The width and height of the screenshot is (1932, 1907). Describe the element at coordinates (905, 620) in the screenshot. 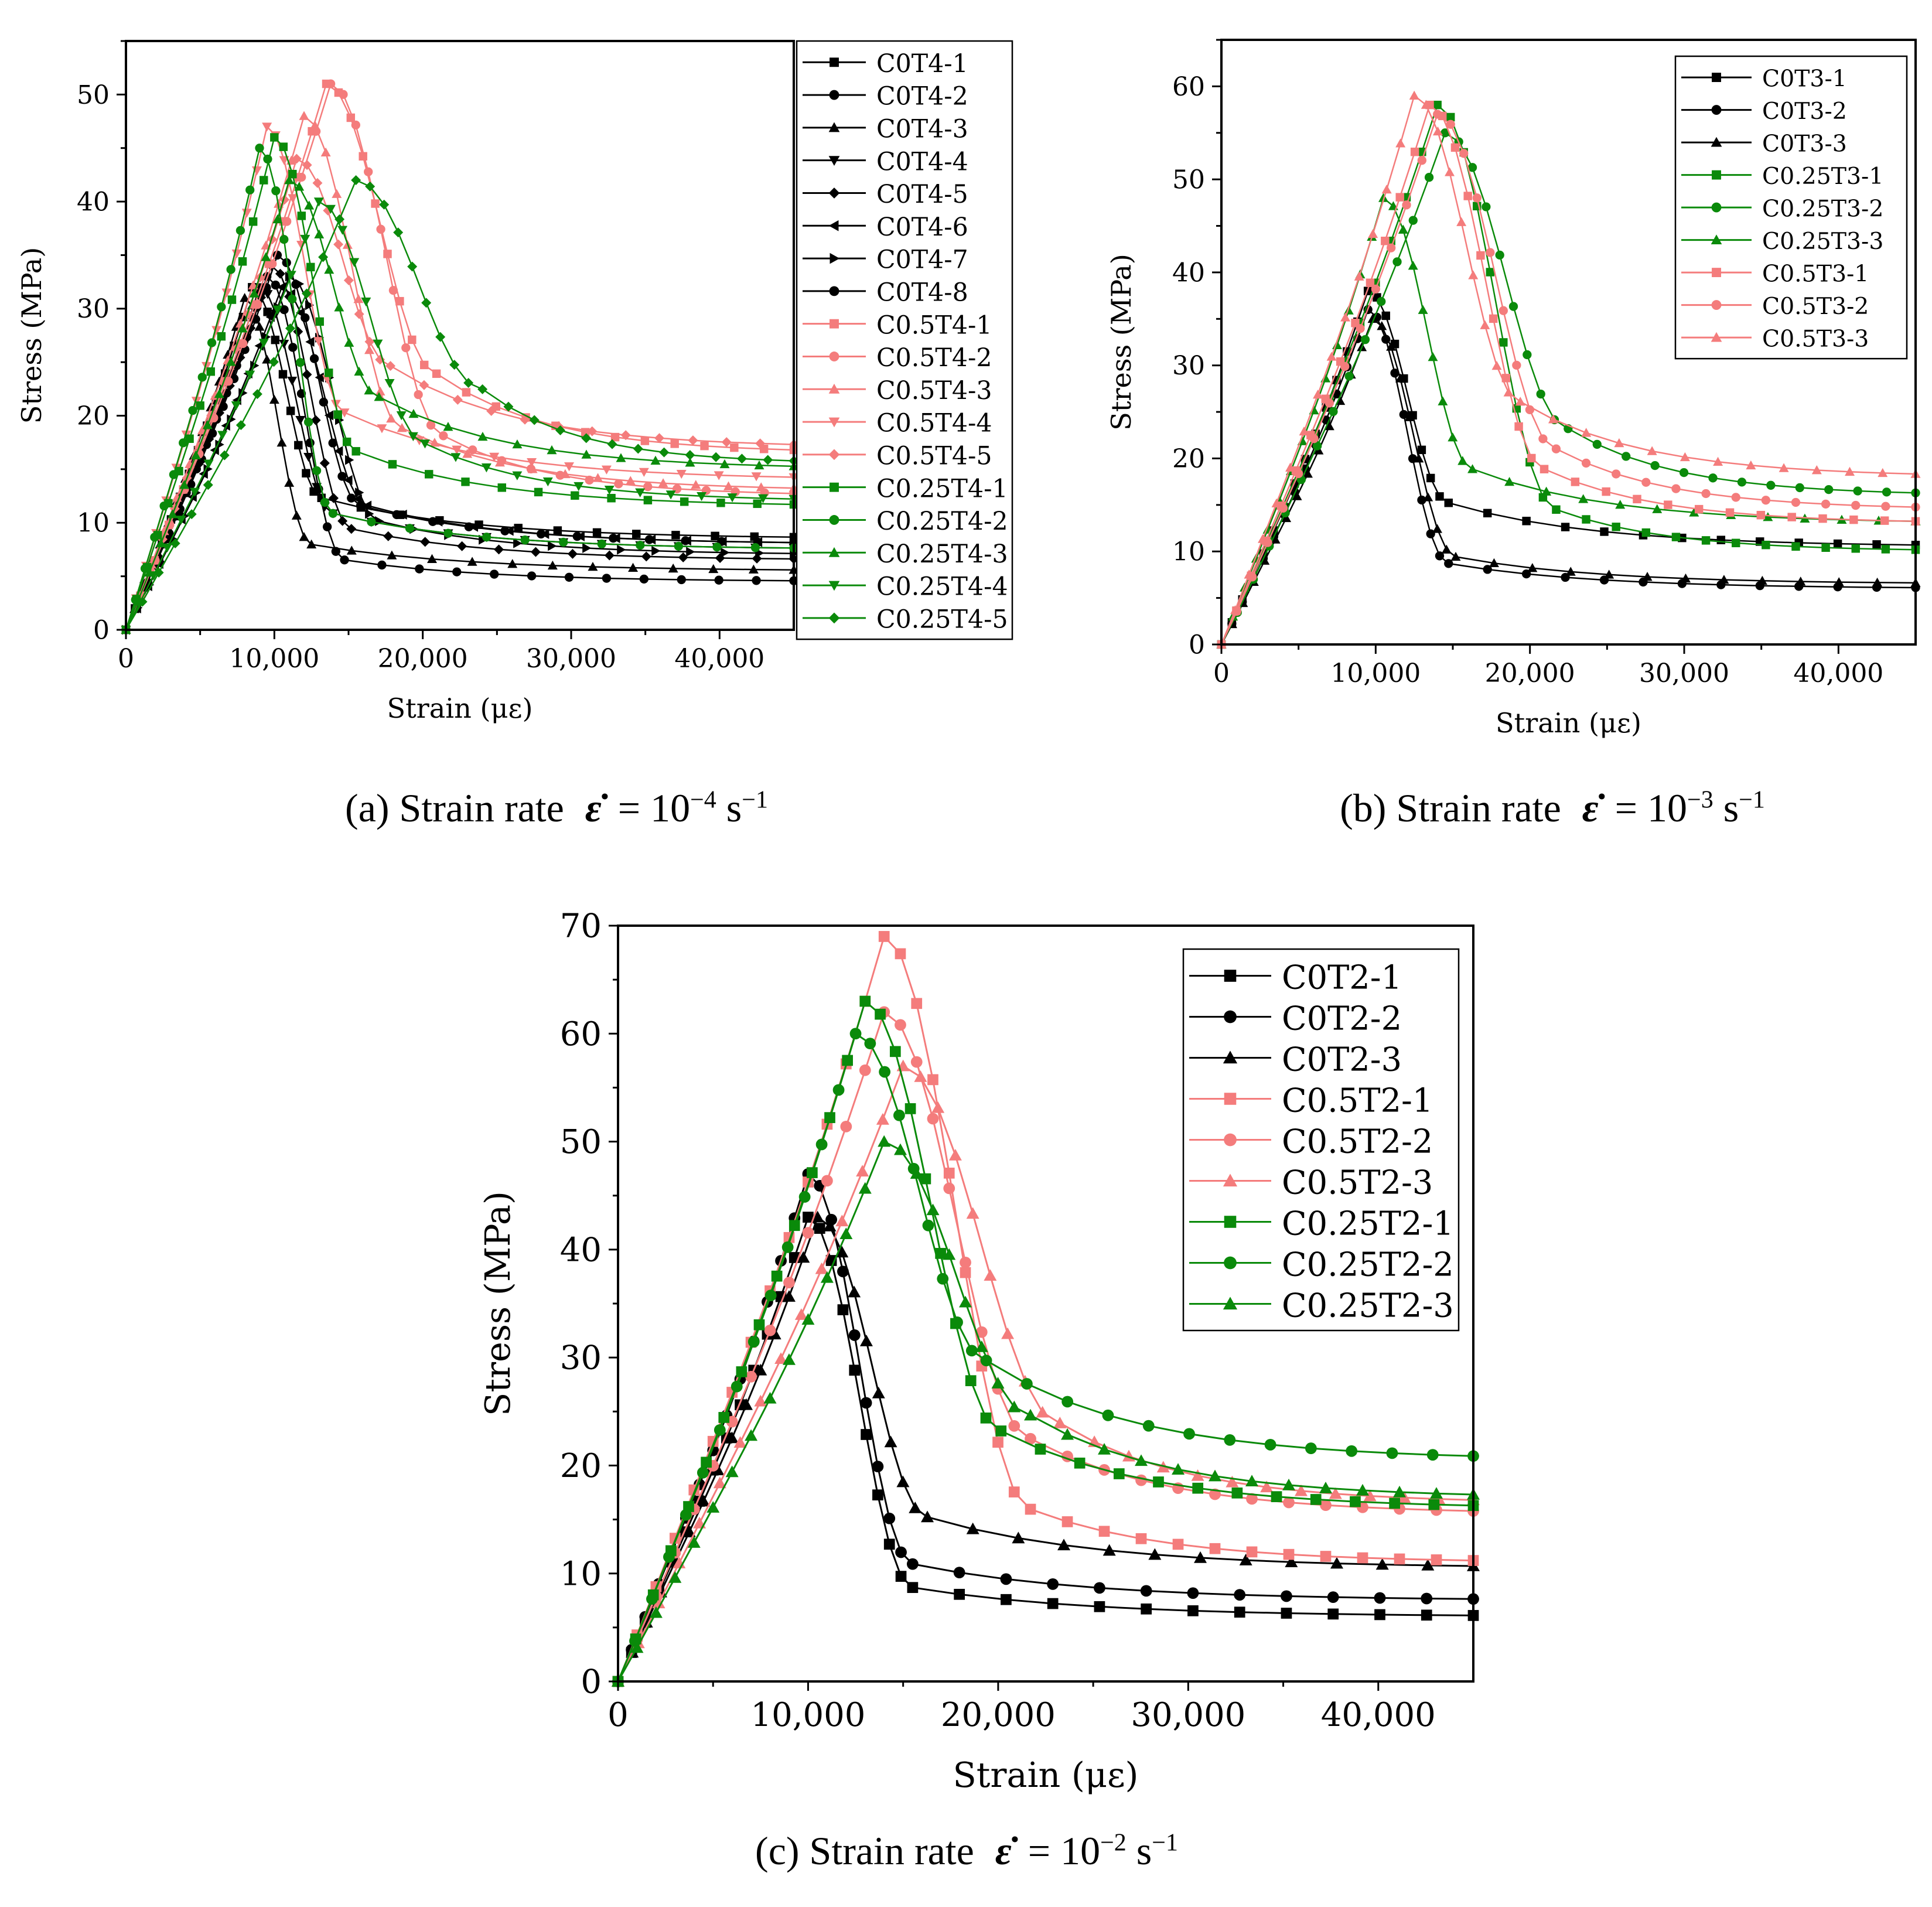

I see `legend-item: C0.25T4-5` at that location.